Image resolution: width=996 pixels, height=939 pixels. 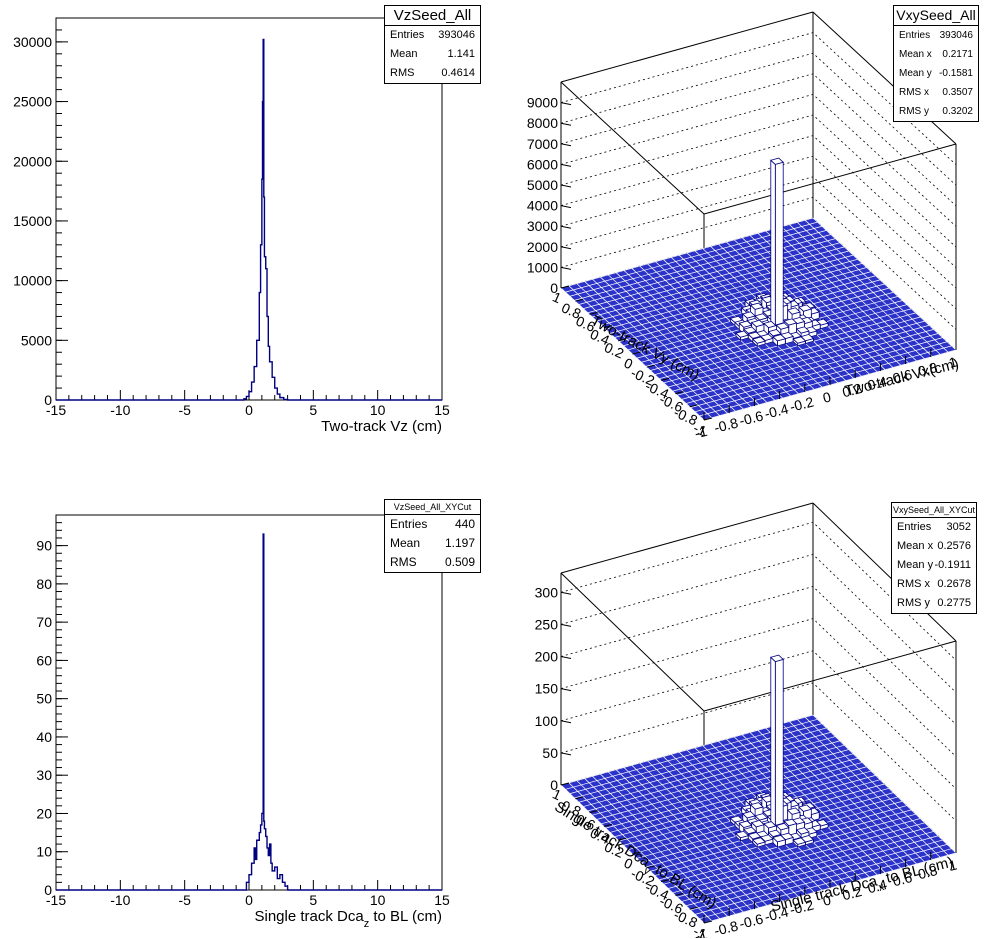 What do you see at coordinates (32, 102) in the screenshot?
I see `y-tick-label: 25000` at bounding box center [32, 102].